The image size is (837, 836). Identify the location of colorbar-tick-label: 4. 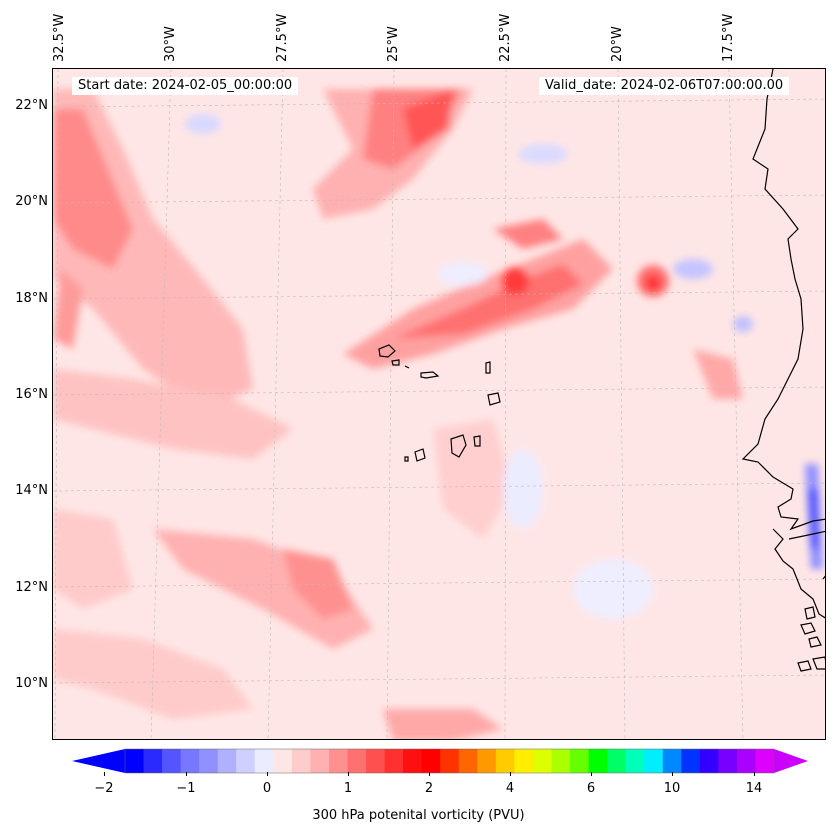
(510, 788).